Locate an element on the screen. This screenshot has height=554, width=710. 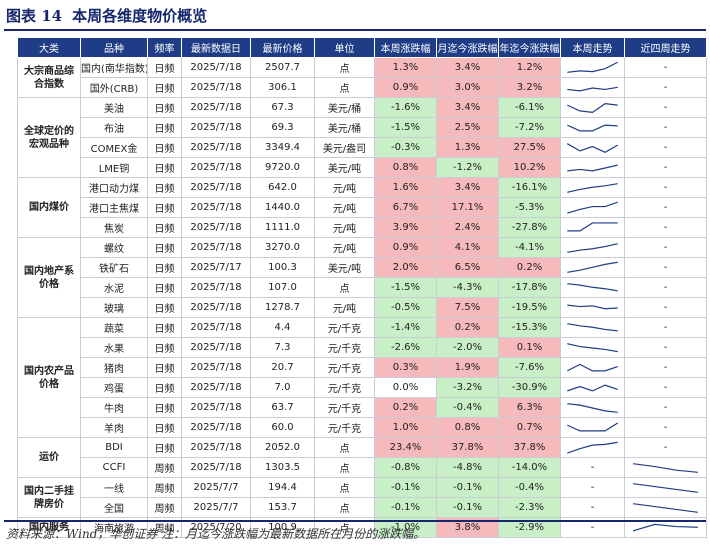
item-name-cell: 海南旅游 is located at coordinates (114, 527).